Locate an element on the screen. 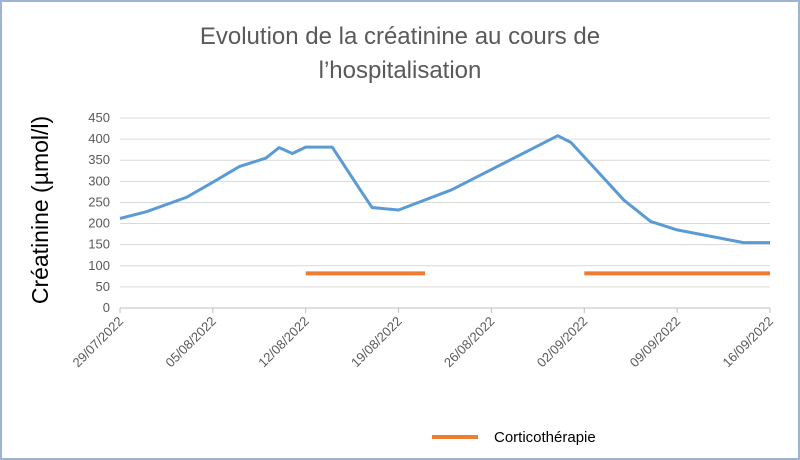 This screenshot has width=800, height=460. x-tick-label: 05/08/2022 is located at coordinates (190, 342).